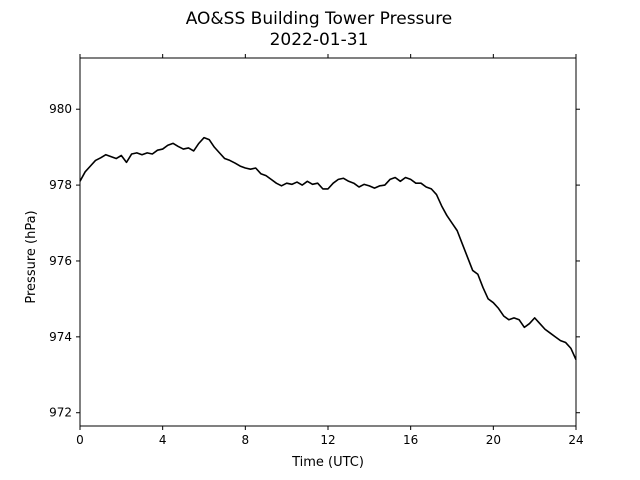 The height and width of the screenshot is (480, 640). Describe the element at coordinates (60, 261) in the screenshot. I see `y-tick-label: 976` at that location.